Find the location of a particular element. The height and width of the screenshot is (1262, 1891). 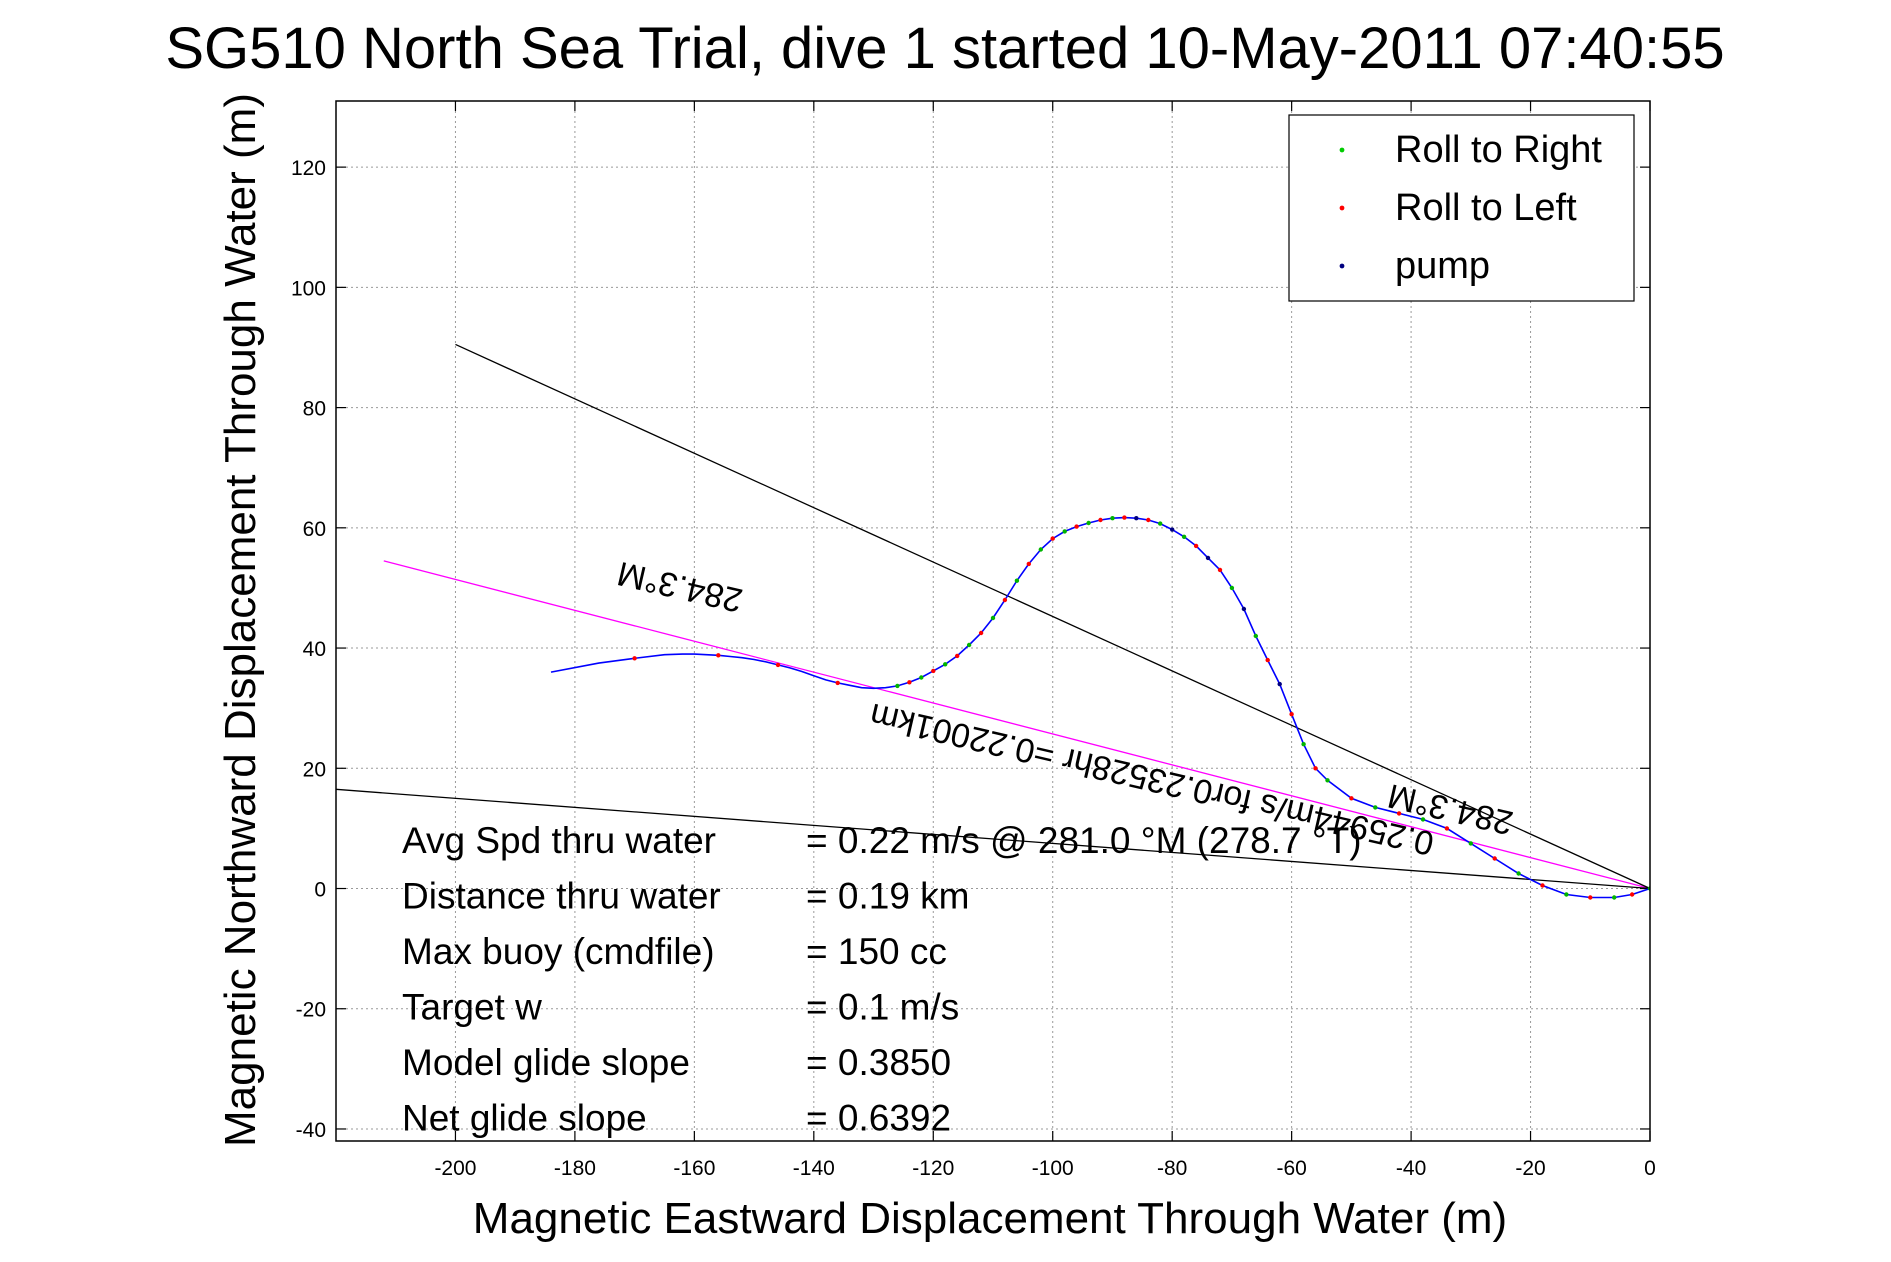

legend-label: Roll to Left is located at coordinates (1486, 208).